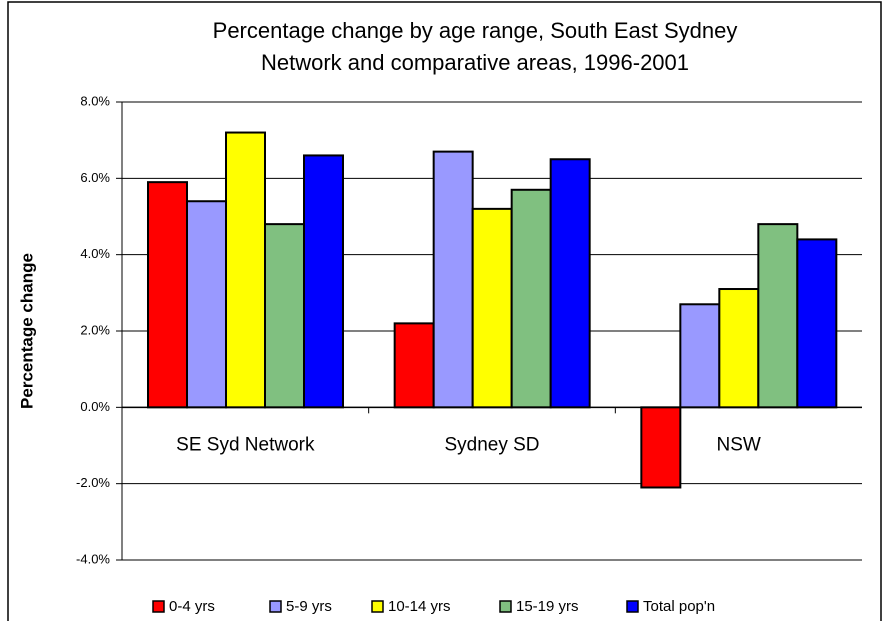 This screenshot has height=621, width=885. Describe the element at coordinates (475, 62) in the screenshot. I see `chart-title: Network and comparative areas, 1996-2001` at that location.